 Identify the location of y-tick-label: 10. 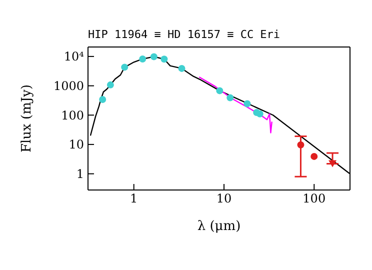
(76, 145).